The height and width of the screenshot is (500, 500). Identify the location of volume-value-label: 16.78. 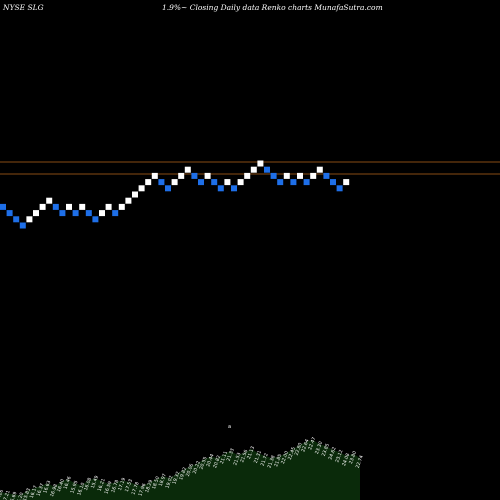
(115, 486).